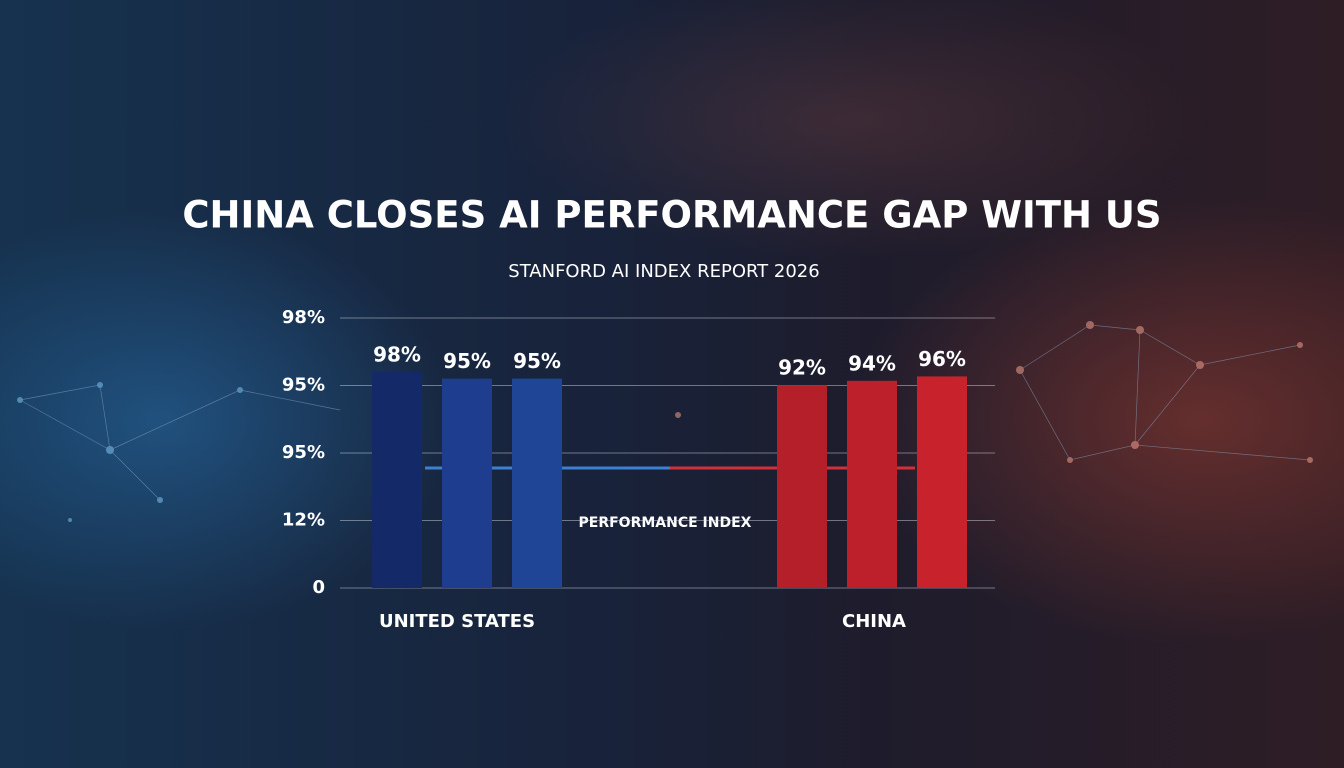 Image resolution: width=1344 pixels, height=768 pixels. What do you see at coordinates (942, 359) in the screenshot?
I see `bar-value-label: 96%` at bounding box center [942, 359].